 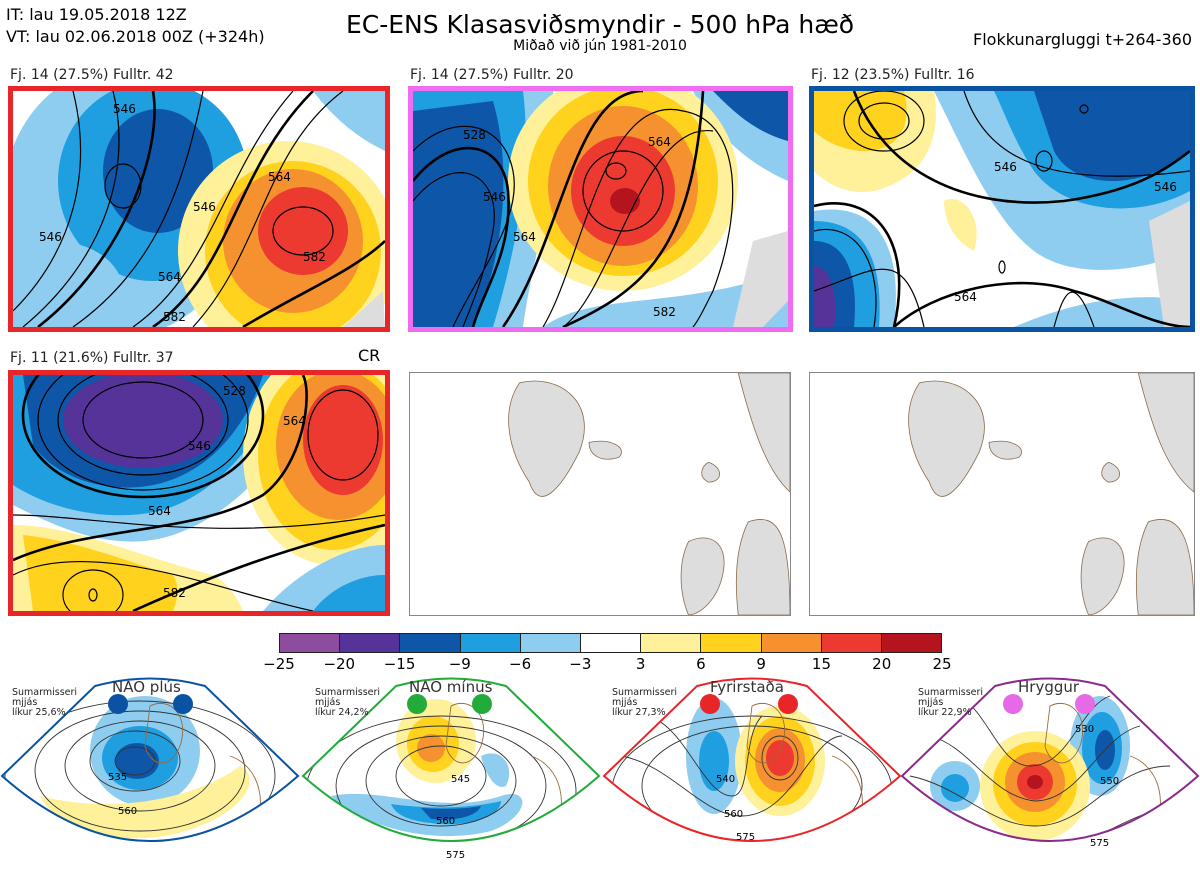 I want to click on contour-label: 535, so click(x=117, y=777).